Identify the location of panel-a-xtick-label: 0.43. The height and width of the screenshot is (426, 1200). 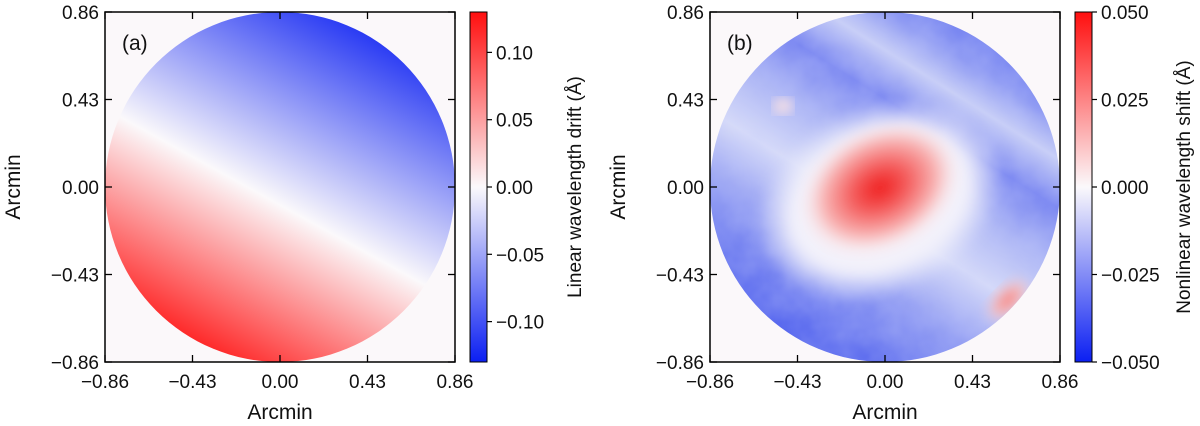
(367, 382).